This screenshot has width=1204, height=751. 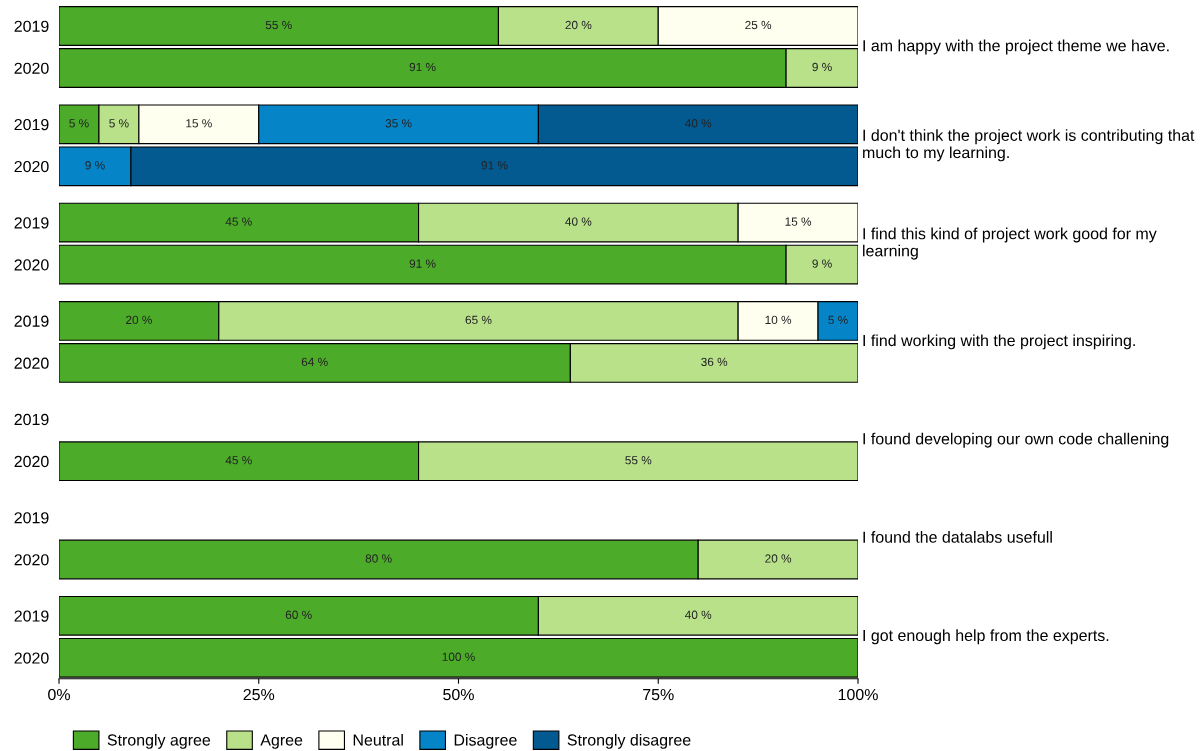 I want to click on text: I got enough help from the experts., so click(x=986, y=637).